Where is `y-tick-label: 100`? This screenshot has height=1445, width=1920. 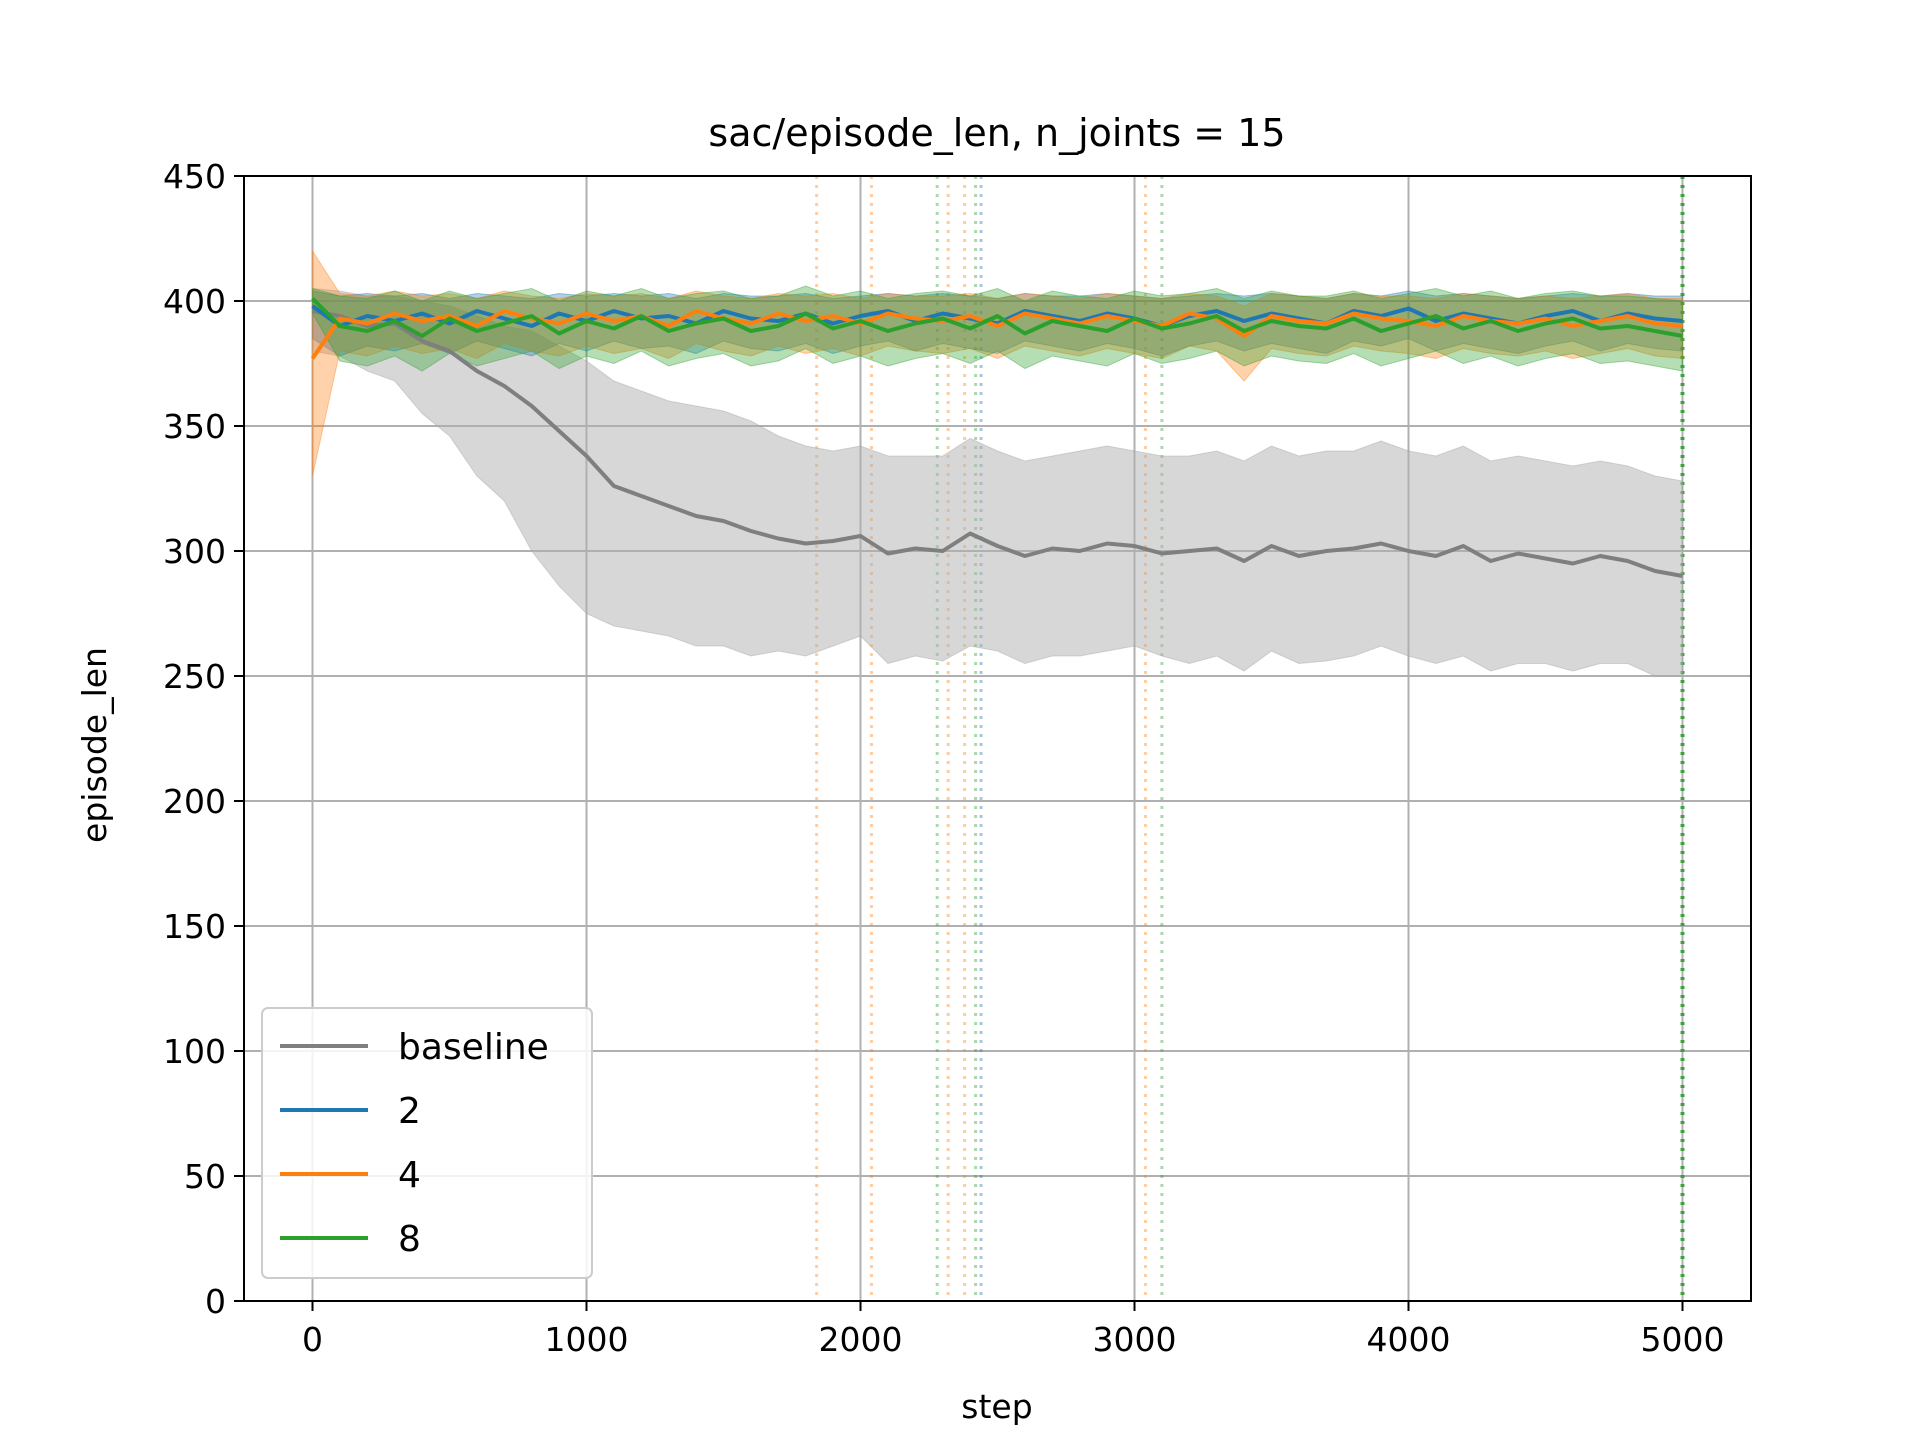
y-tick-label: 100 is located at coordinates (194, 1051).